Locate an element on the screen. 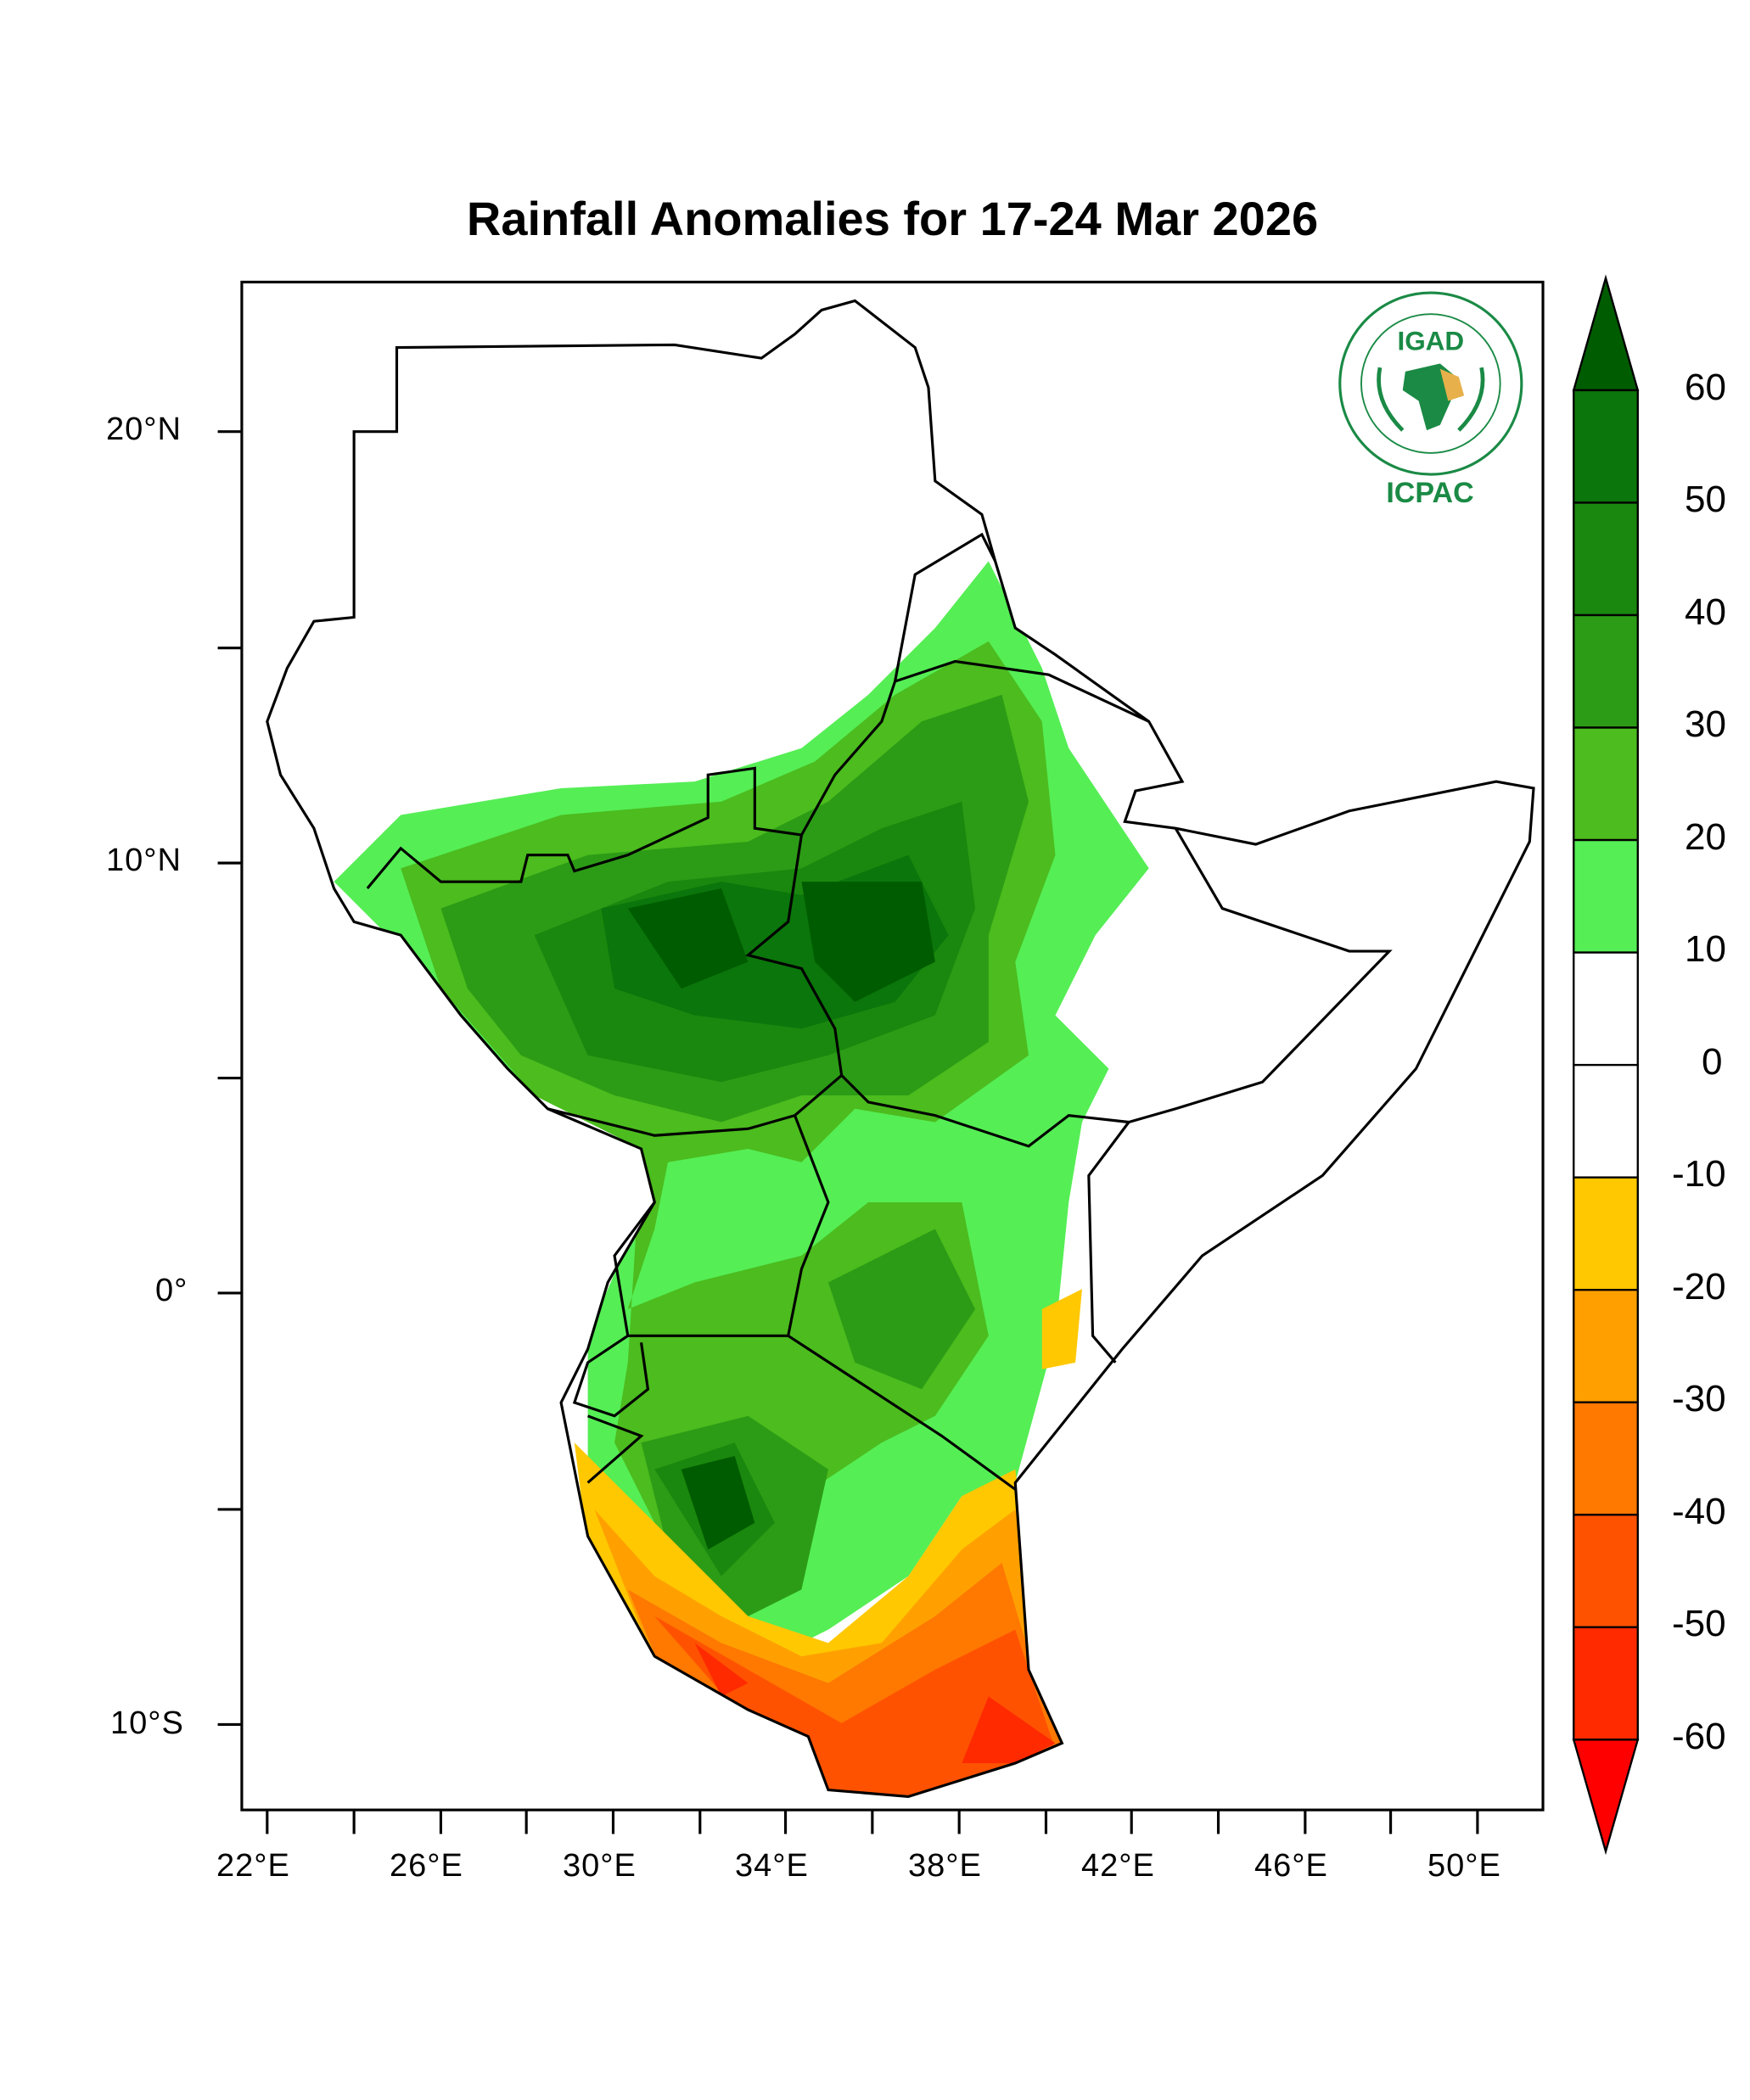 This screenshot has width=1750, height=2100. colorbar-label: 20 is located at coordinates (1705, 836).